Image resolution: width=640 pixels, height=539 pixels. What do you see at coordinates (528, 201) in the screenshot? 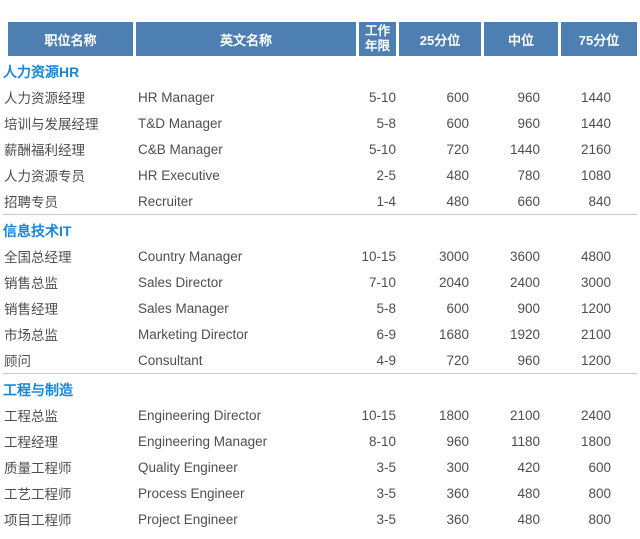
I see `cell-median: 660` at bounding box center [528, 201].